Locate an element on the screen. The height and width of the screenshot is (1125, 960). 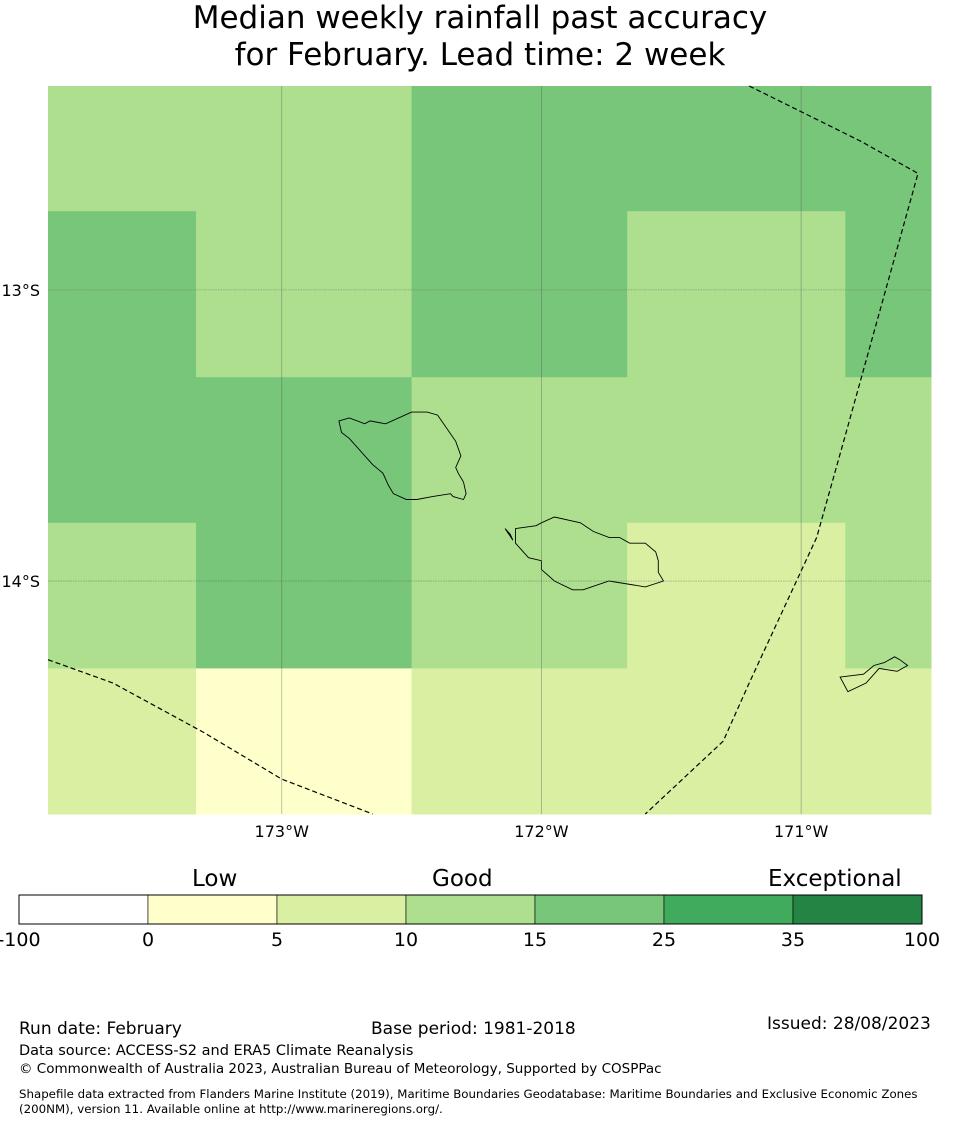
land-layer is located at coordinates (623, 552).